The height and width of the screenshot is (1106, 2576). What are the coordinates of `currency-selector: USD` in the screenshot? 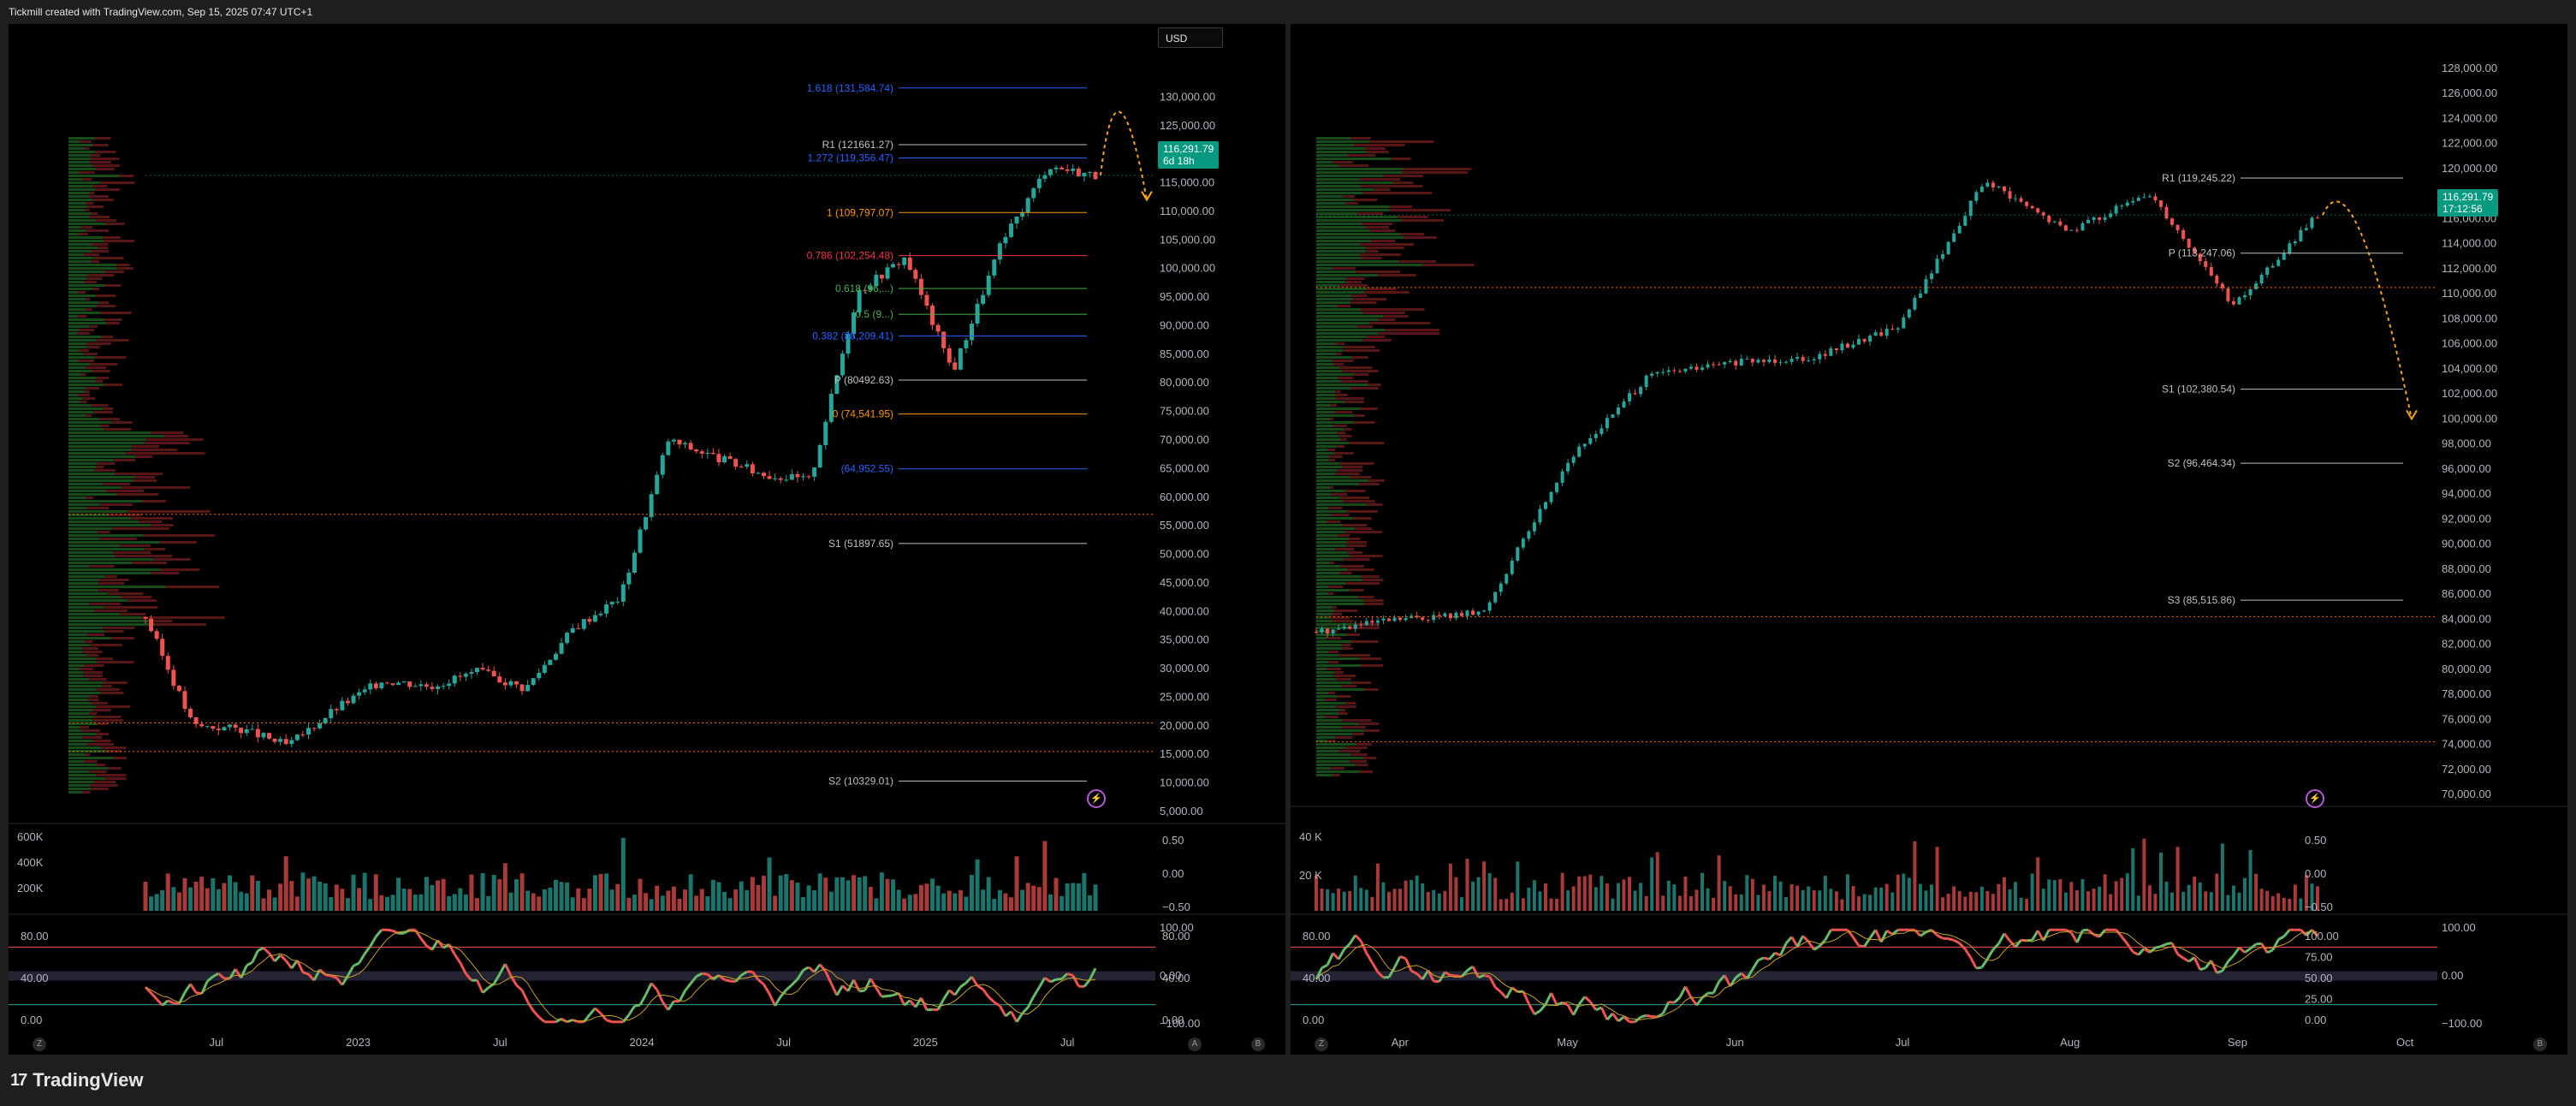 It's located at (1190, 37).